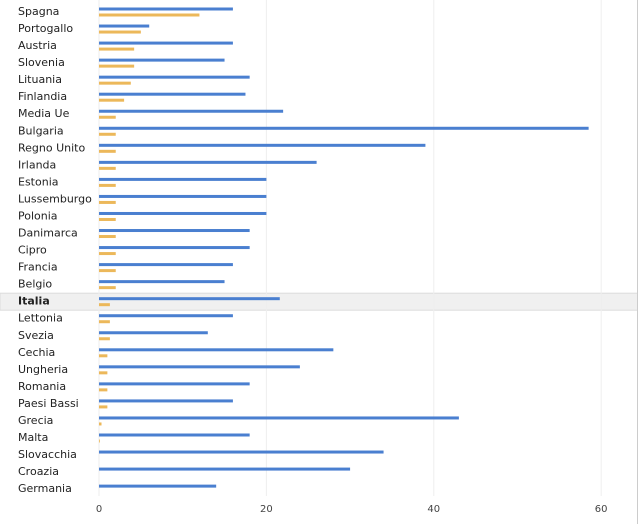 This screenshot has width=638, height=524. What do you see at coordinates (44, 113) in the screenshot?
I see `y-tick-label: Media Ue` at bounding box center [44, 113].